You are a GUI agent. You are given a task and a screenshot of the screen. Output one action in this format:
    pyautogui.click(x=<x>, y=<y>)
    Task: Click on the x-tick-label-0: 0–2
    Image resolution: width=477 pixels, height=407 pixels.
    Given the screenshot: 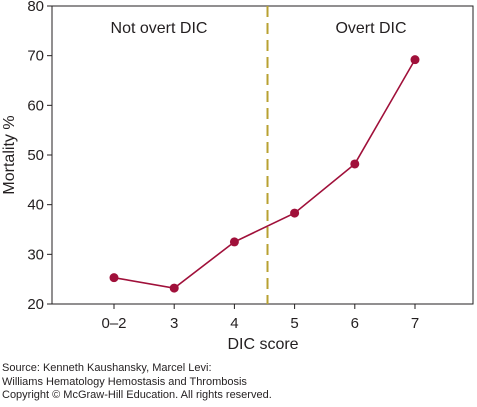 What is the action you would take?
    pyautogui.click(x=113, y=323)
    